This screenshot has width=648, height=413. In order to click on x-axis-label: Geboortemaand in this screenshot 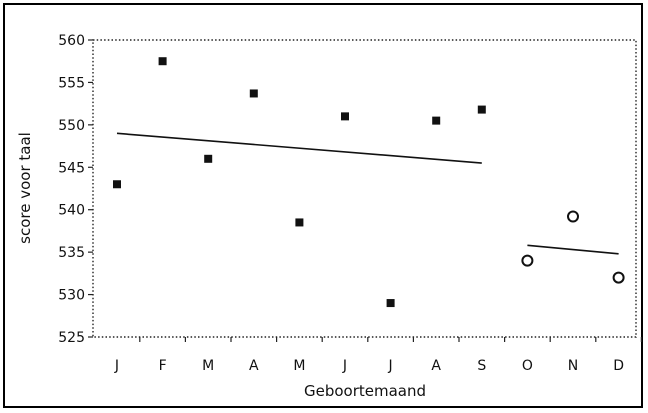, I will do `click(365, 391)`.